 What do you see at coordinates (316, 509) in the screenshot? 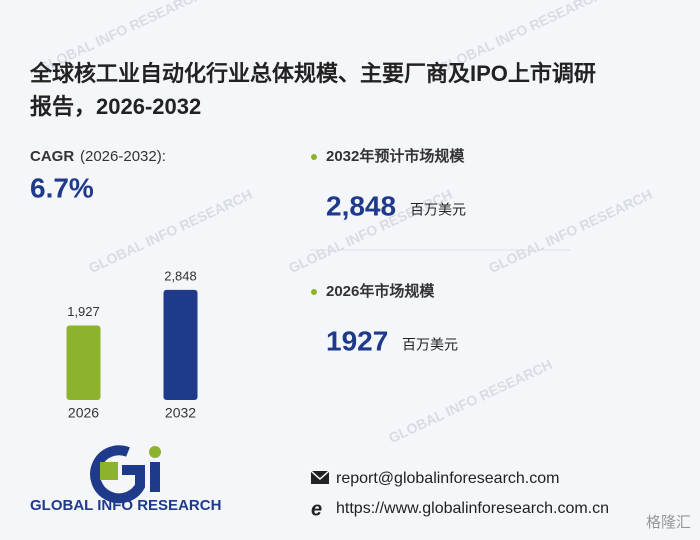
I see `web-icon: e` at bounding box center [316, 509].